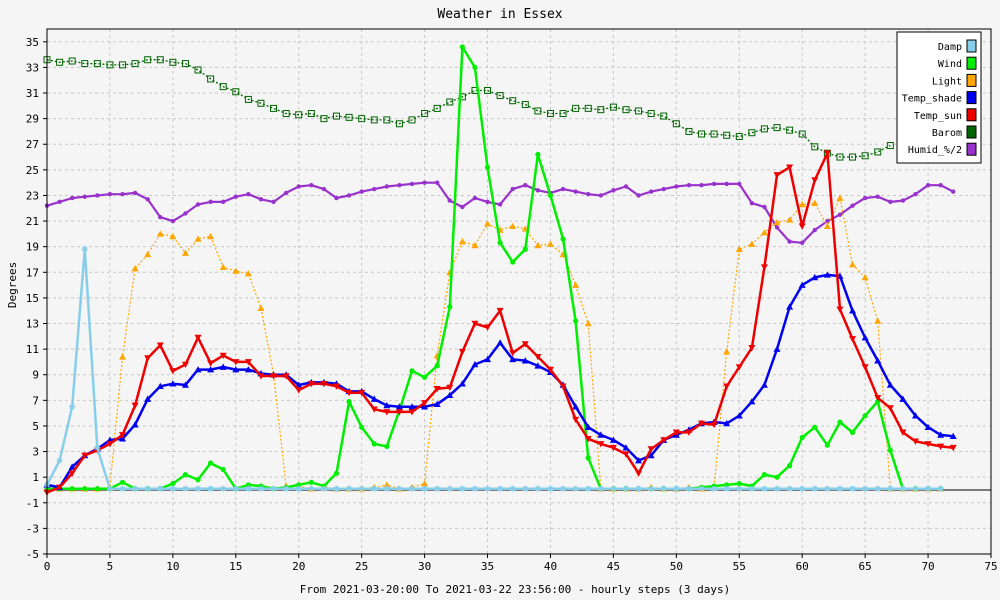 This screenshot has height=600, width=1000. What do you see at coordinates (468, 108) in the screenshot?
I see `series-line-barom` at bounding box center [468, 108].